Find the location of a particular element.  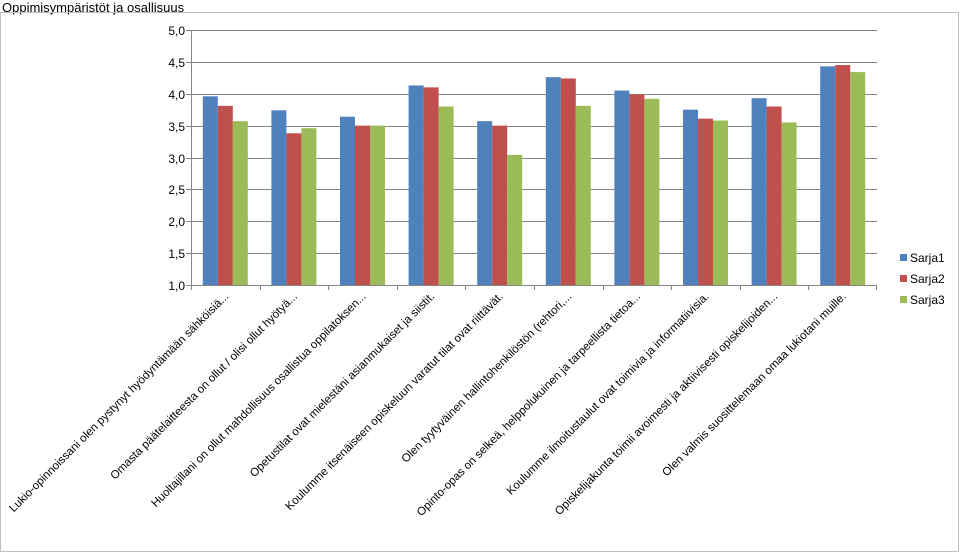

legend-item-sarja3: Sarja3 is located at coordinates (922, 300).